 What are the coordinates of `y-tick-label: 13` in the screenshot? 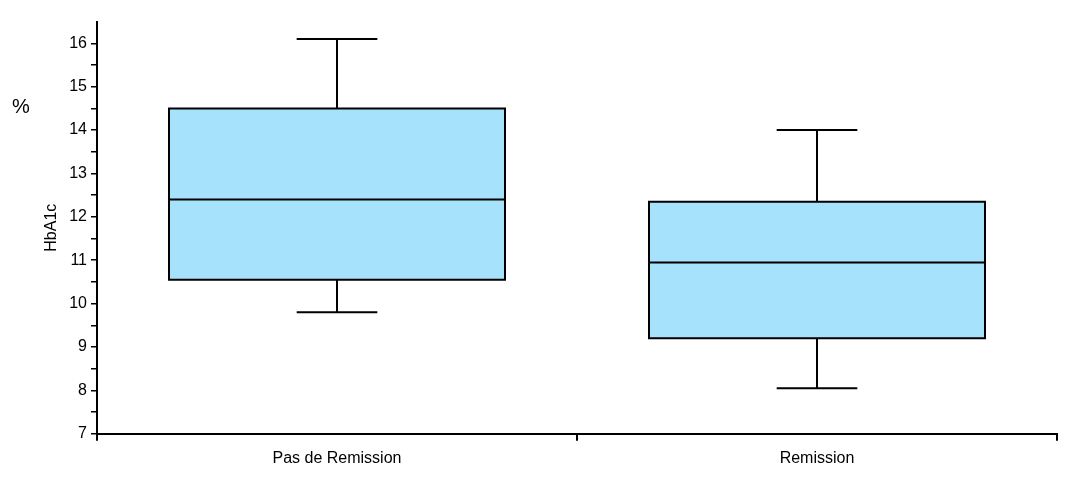 It's located at (78, 172).